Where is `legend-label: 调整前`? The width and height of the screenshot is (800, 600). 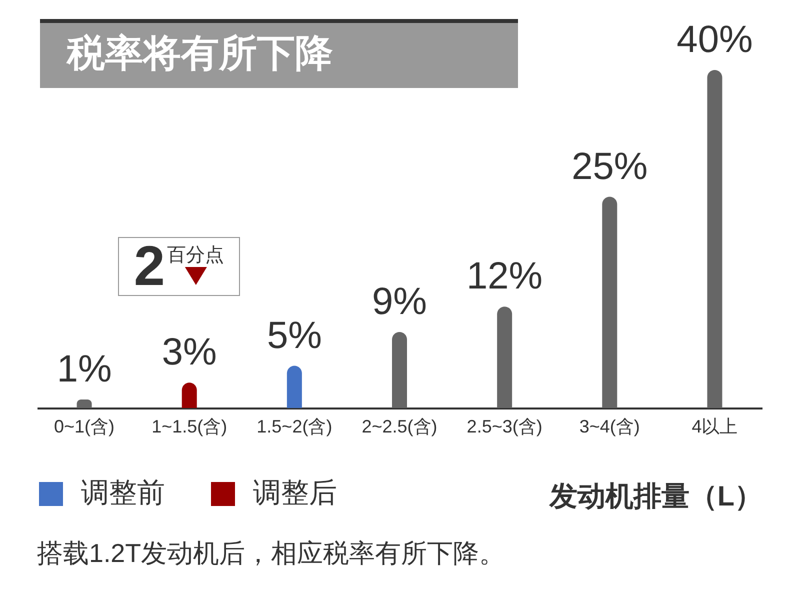
legend-label: 调整前 is located at coordinates (123, 492).